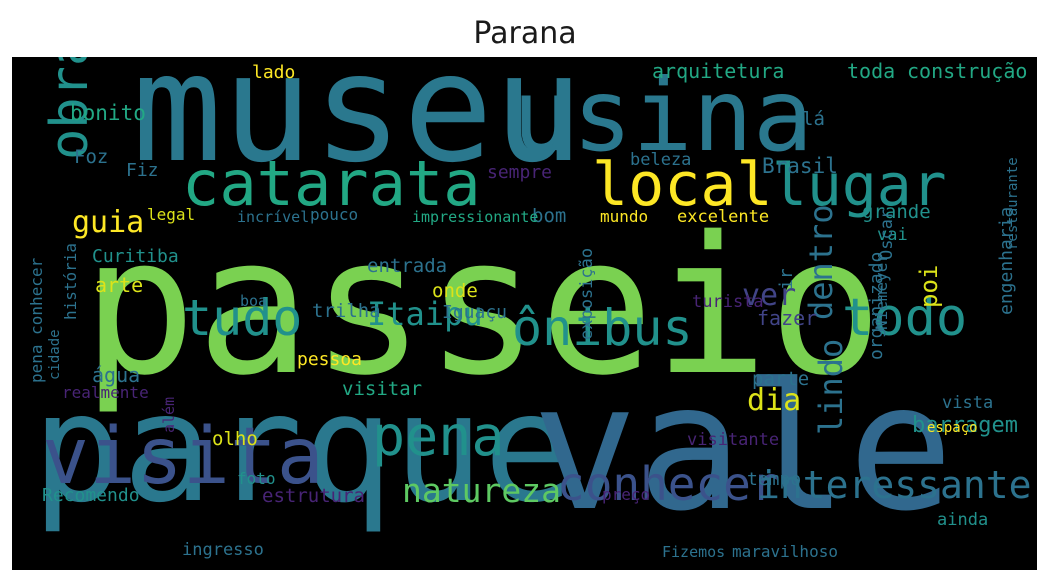 This screenshot has width=1050, height=588. What do you see at coordinates (169, 415) in the screenshot?
I see `word-81: além` at bounding box center [169, 415].